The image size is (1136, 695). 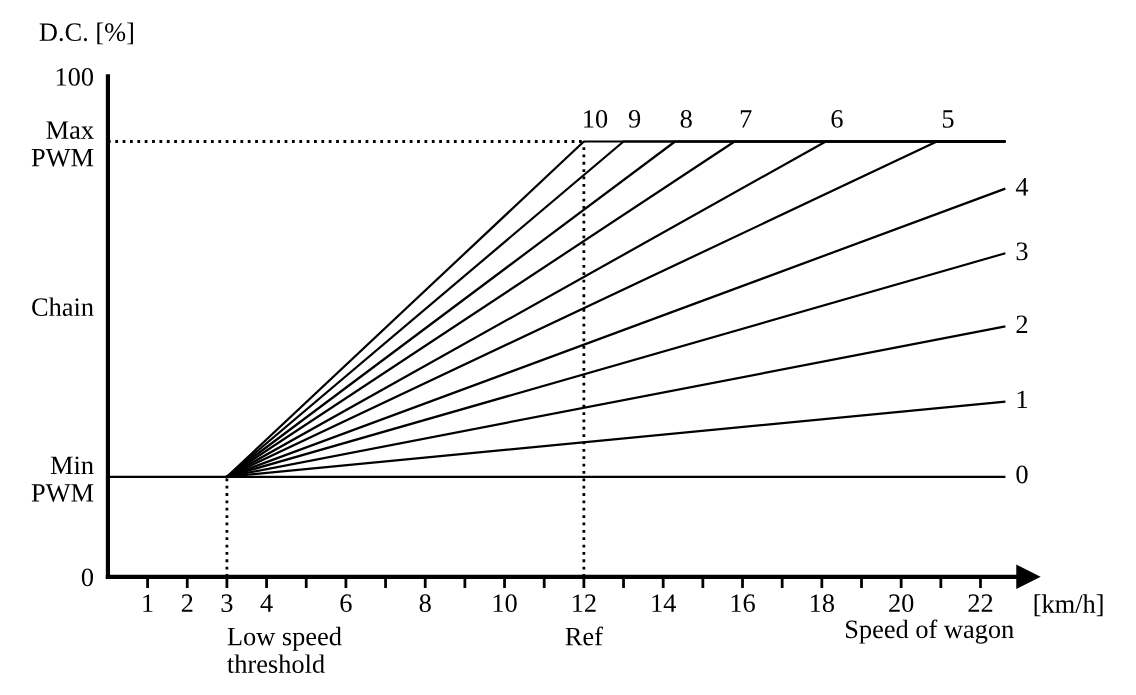 I want to click on x-tick-label: 3, so click(x=227, y=603).